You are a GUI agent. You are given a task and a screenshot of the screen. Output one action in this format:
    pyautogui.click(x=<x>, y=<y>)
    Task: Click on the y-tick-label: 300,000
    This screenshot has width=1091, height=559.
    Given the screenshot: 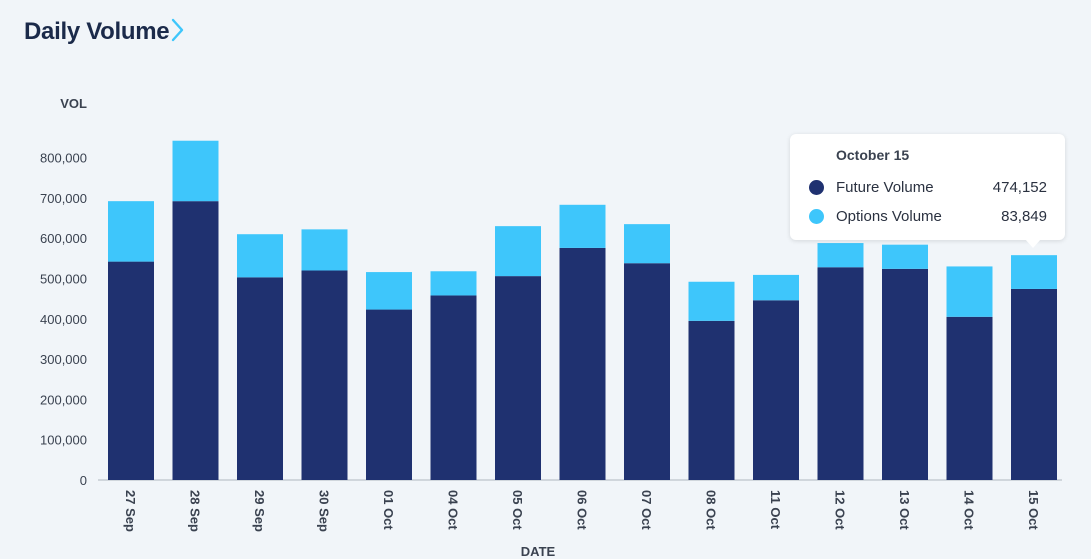 What is the action you would take?
    pyautogui.click(x=63, y=359)
    